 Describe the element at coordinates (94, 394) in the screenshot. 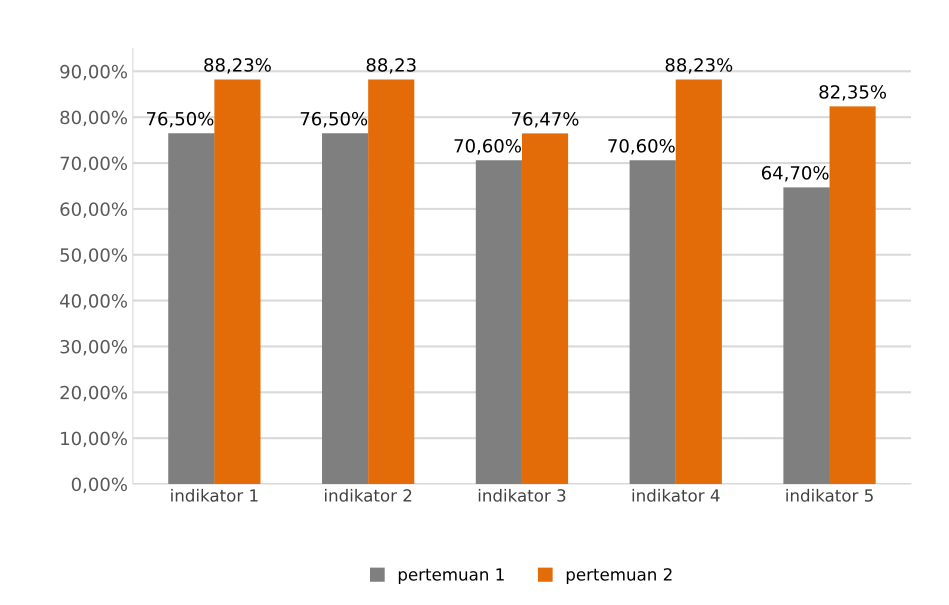

I see `y-tick-label: 20,00%` at that location.